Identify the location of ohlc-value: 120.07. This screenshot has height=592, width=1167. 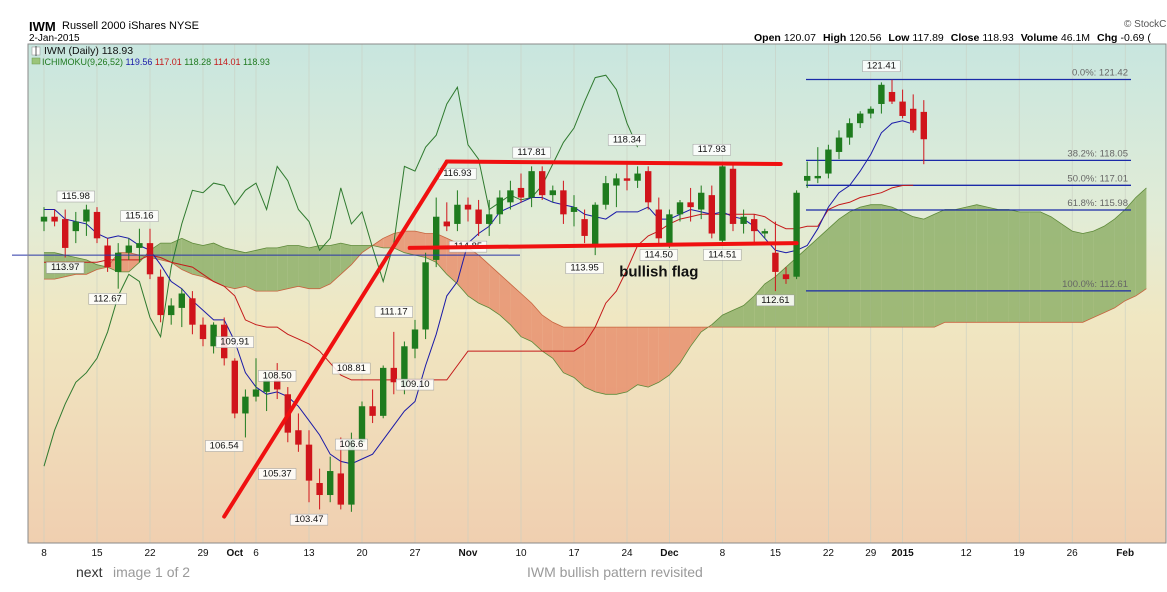
(799, 38).